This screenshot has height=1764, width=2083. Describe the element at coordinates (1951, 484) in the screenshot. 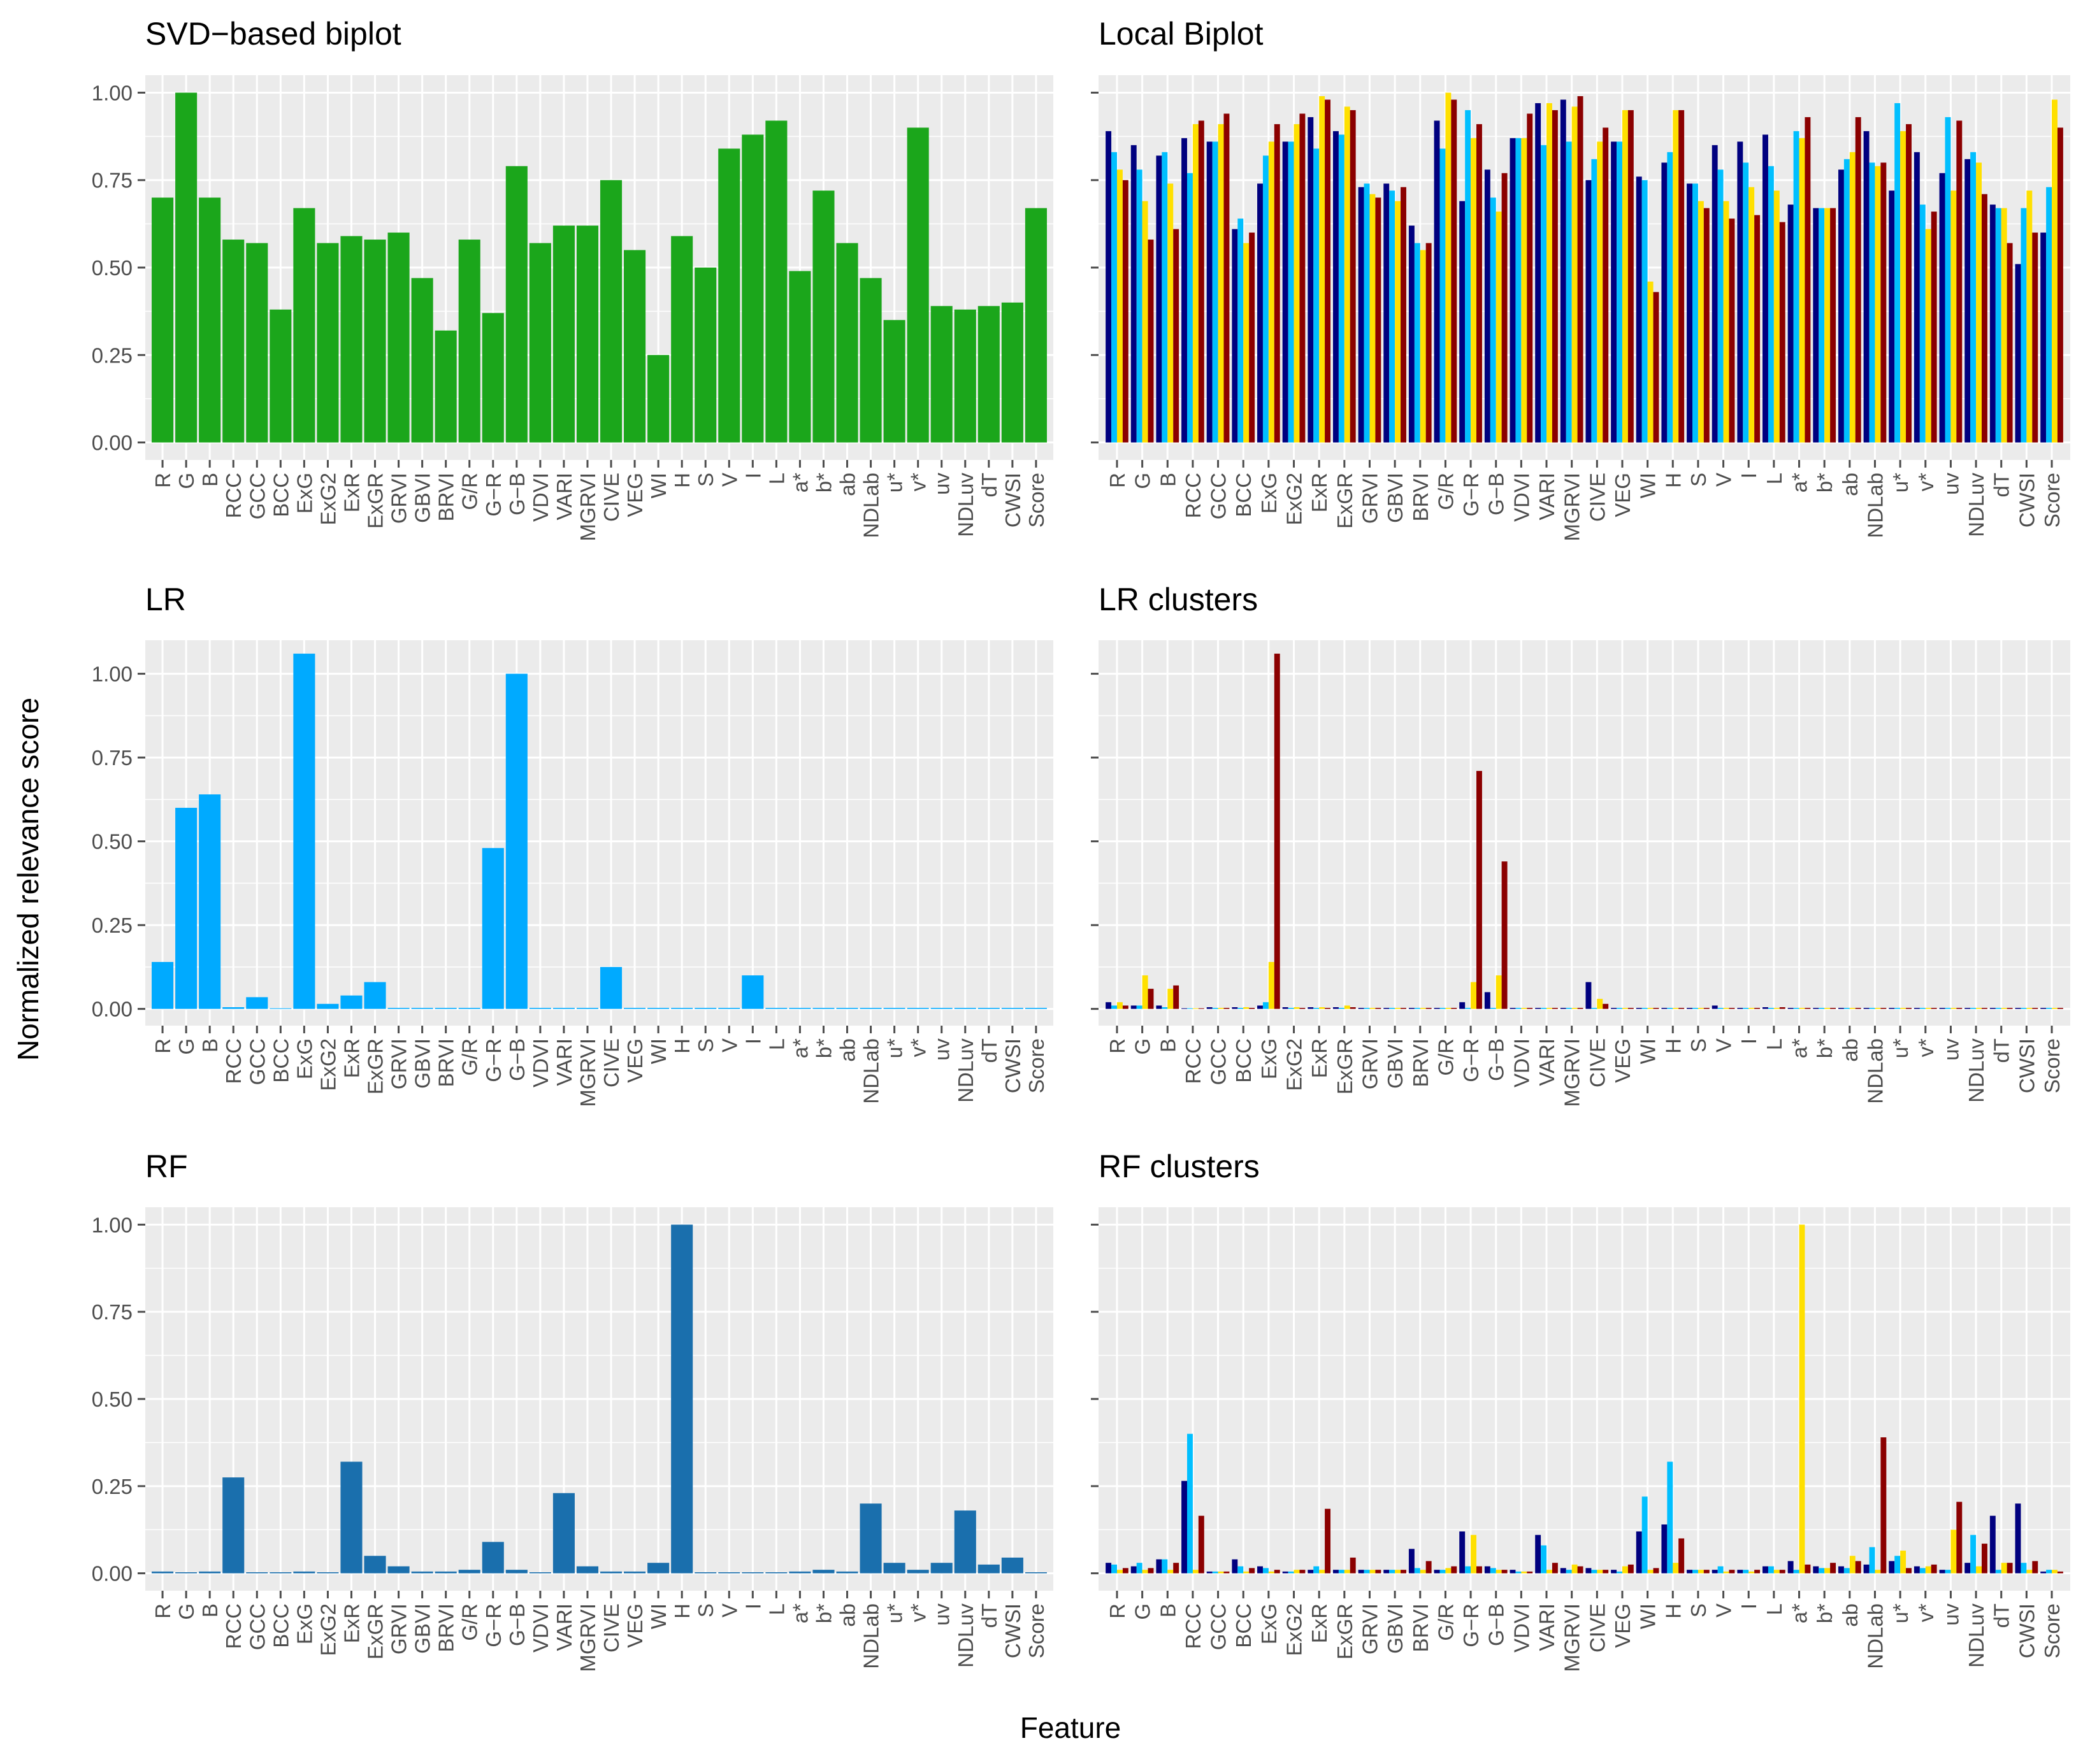

I see `x-tick-label: uv` at that location.